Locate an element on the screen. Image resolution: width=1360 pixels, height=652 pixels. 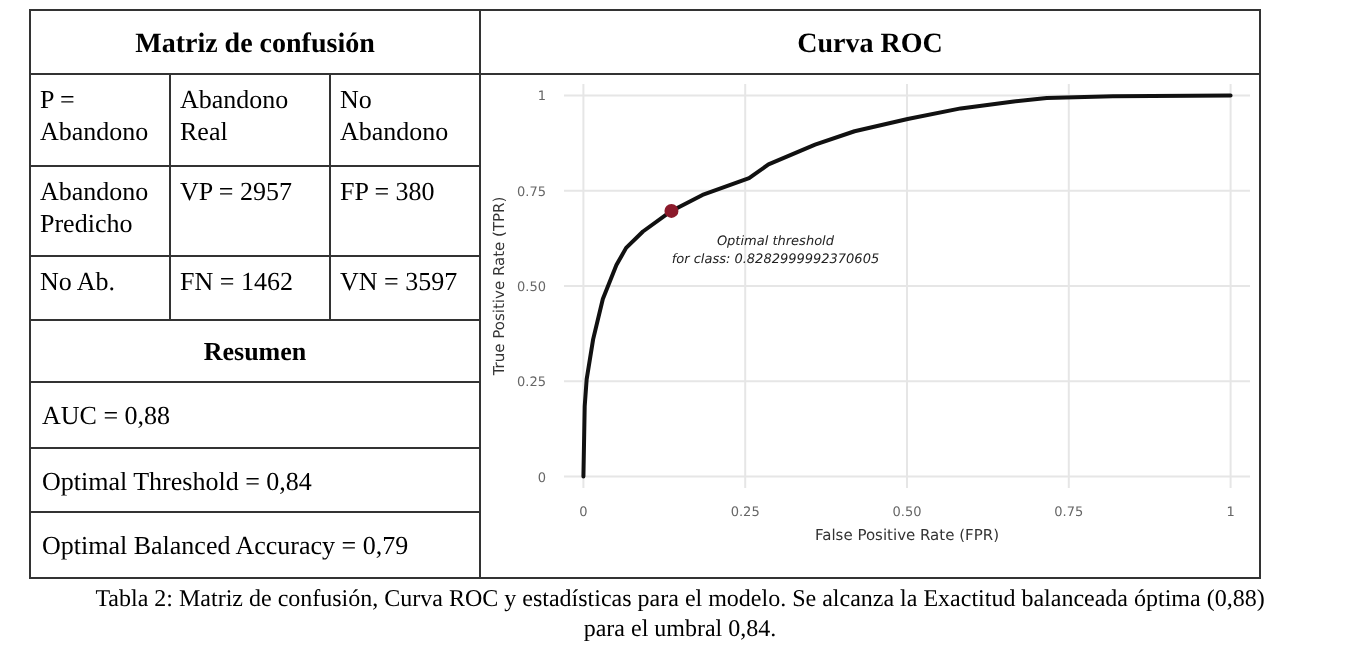
text: Optimal Threshold = 0,84 is located at coordinates (177, 481).